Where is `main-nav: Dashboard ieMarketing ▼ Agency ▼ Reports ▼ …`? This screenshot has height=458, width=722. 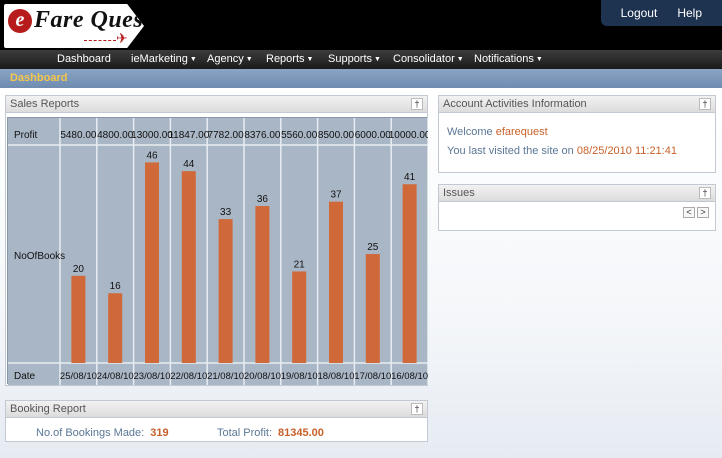 main-nav: Dashboard ieMarketing ▼ Agency ▼ Reports ▼ … is located at coordinates (361, 59).